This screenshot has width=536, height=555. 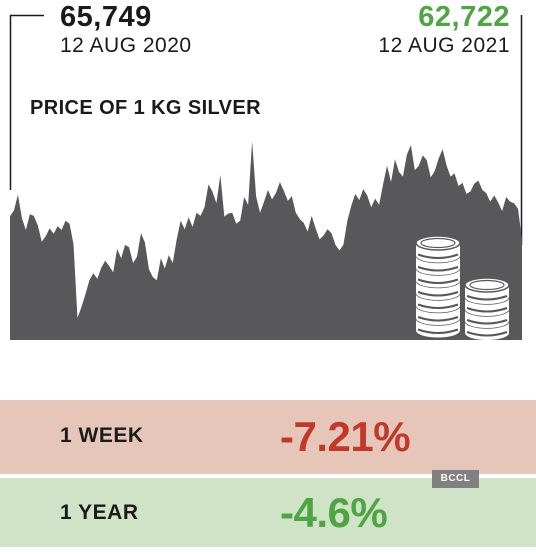 What do you see at coordinates (126, 45) in the screenshot?
I see `start-date-label: 12 AUG 2020` at bounding box center [126, 45].